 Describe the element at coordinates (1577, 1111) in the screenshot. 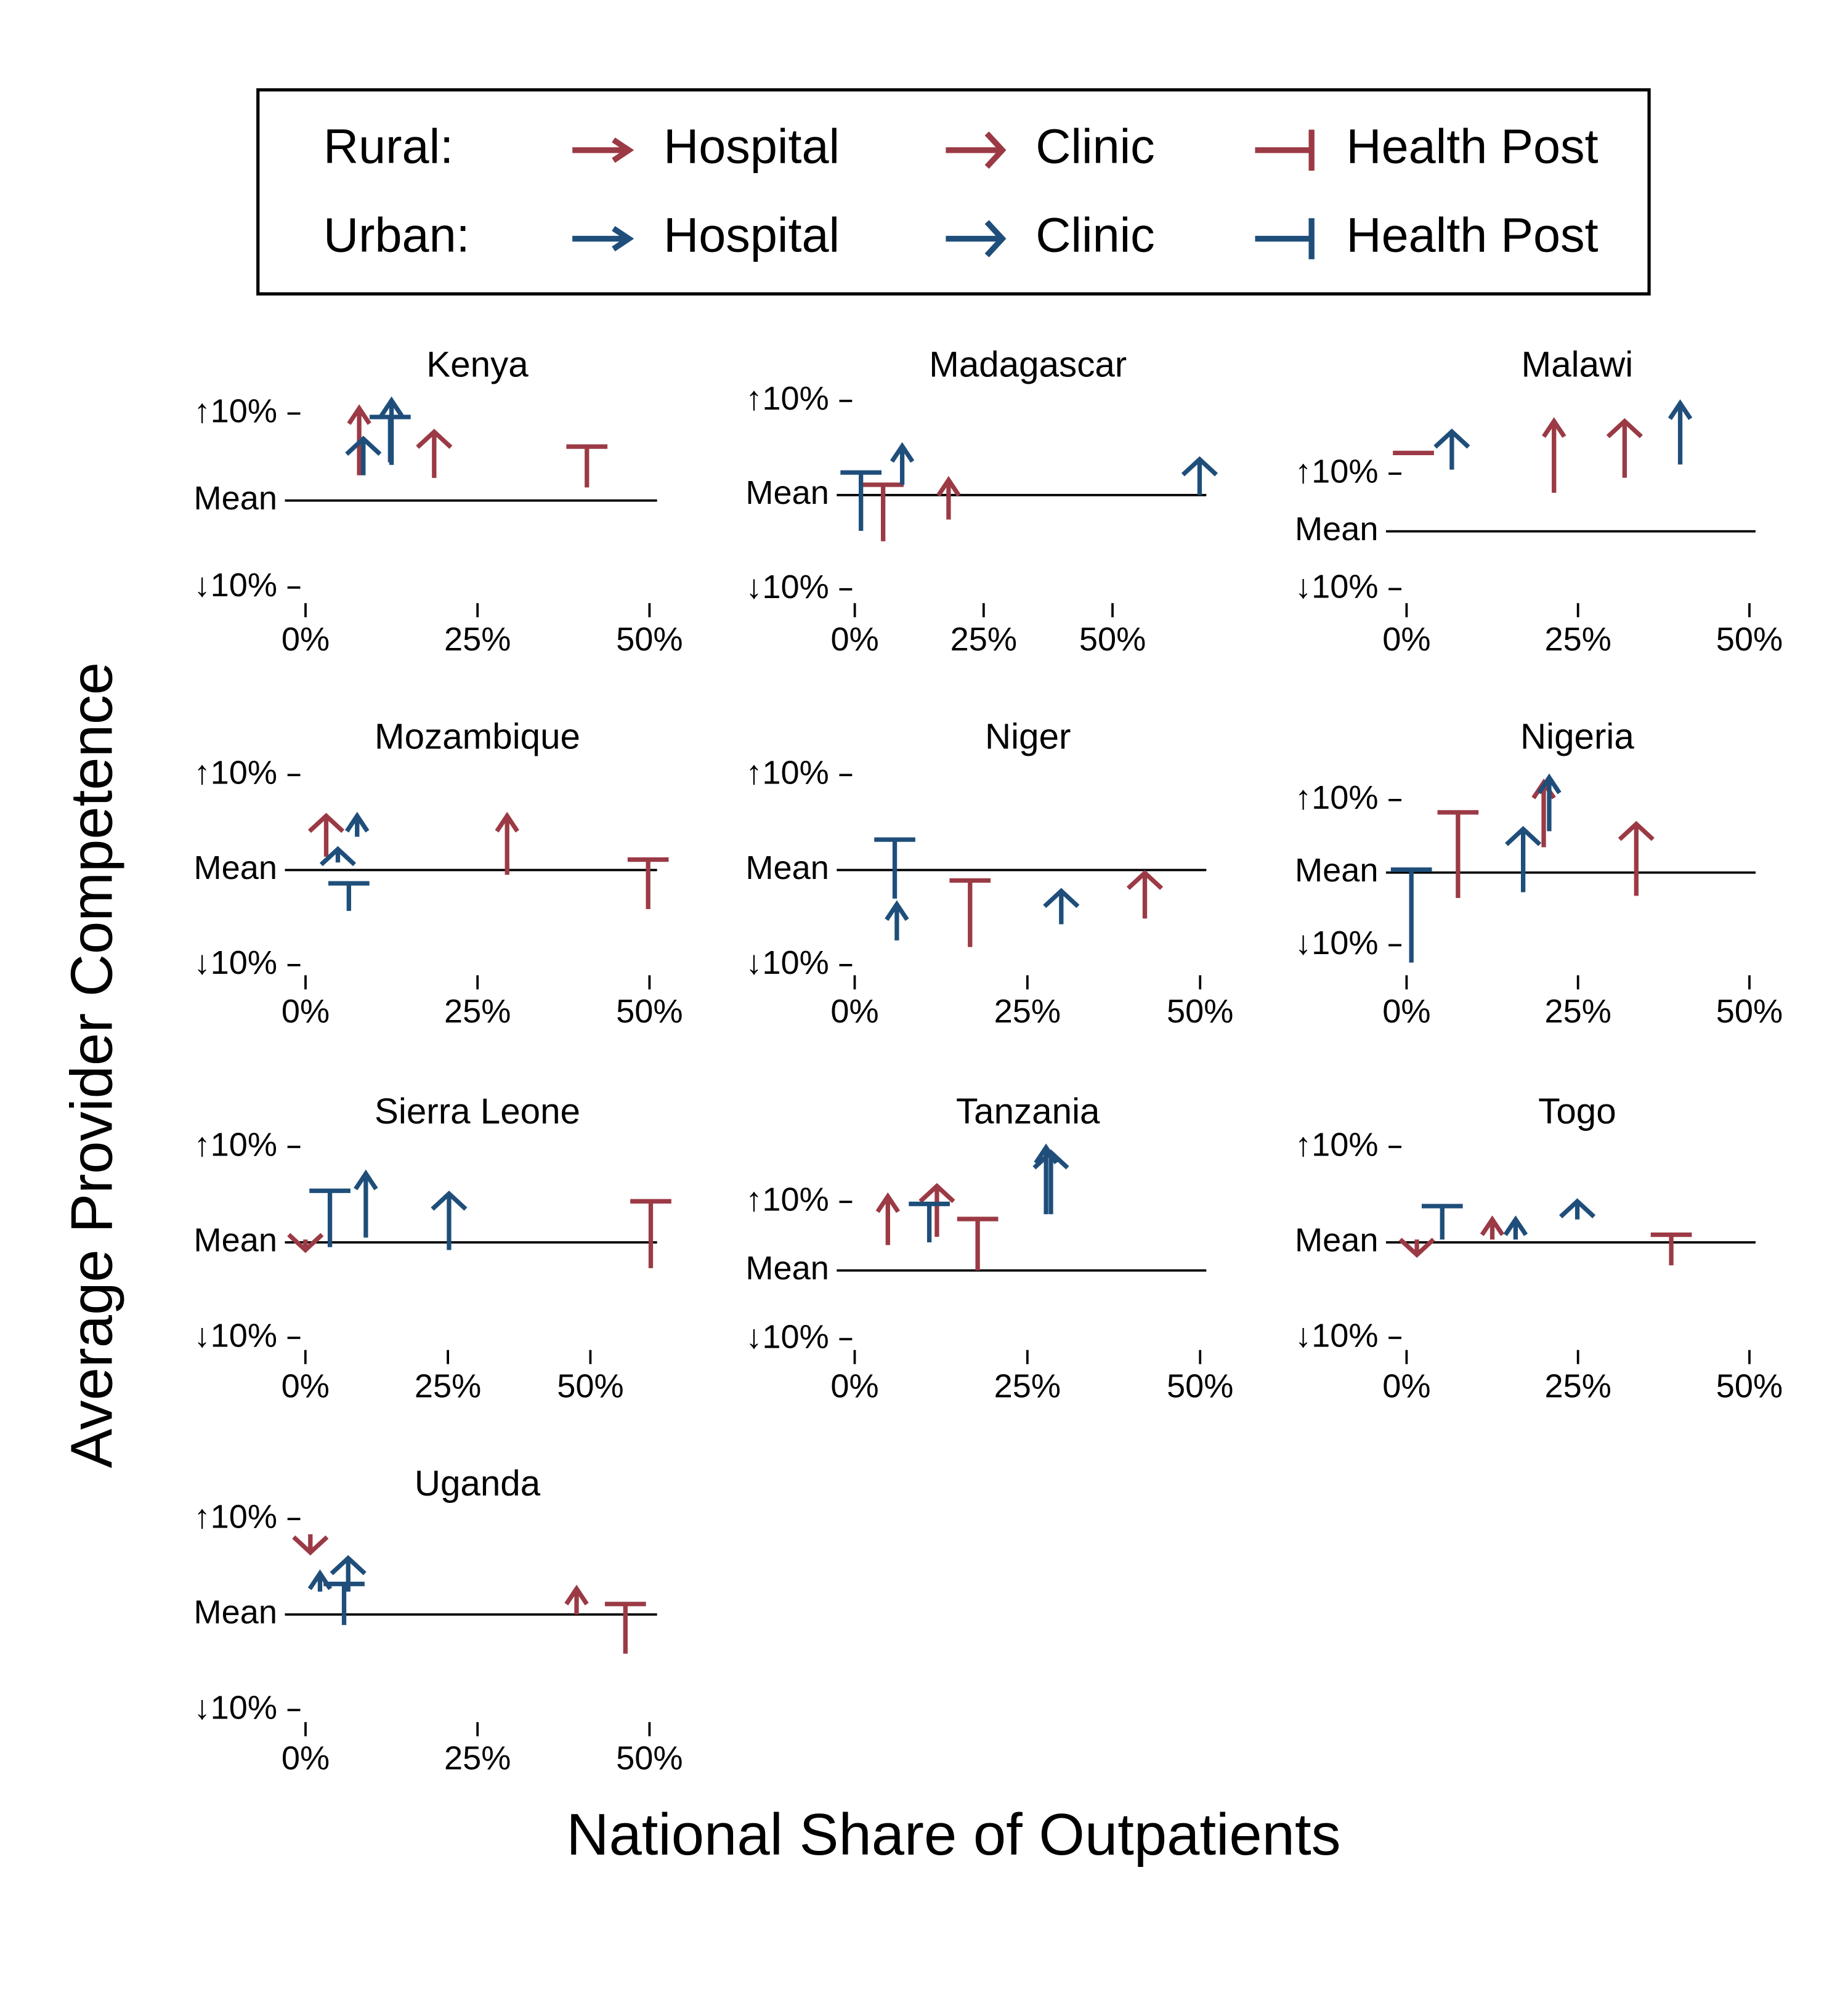

I see `panel-title: Togo` at that location.